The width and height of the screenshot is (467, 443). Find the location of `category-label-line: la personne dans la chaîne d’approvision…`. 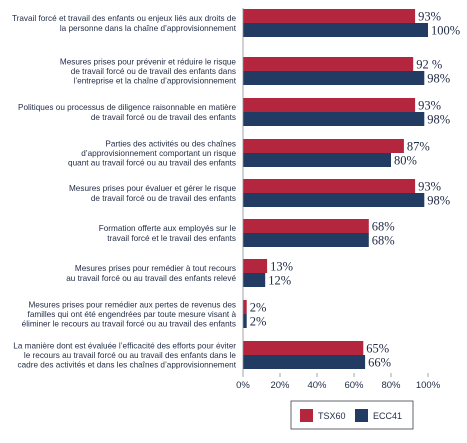

category-label-line: la personne dans la chaîne d’approvision… is located at coordinates (148, 28).